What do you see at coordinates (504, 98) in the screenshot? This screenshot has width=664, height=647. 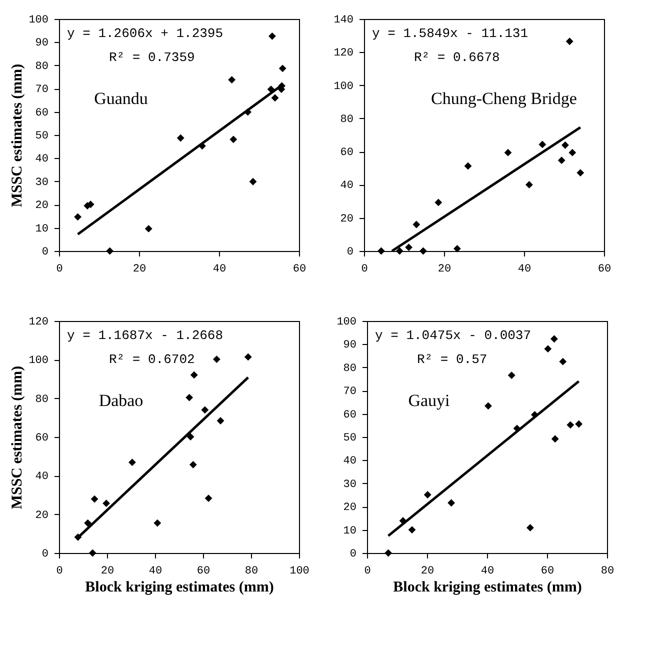 I see `annotation: Chung-Cheng Bridge` at bounding box center [504, 98].